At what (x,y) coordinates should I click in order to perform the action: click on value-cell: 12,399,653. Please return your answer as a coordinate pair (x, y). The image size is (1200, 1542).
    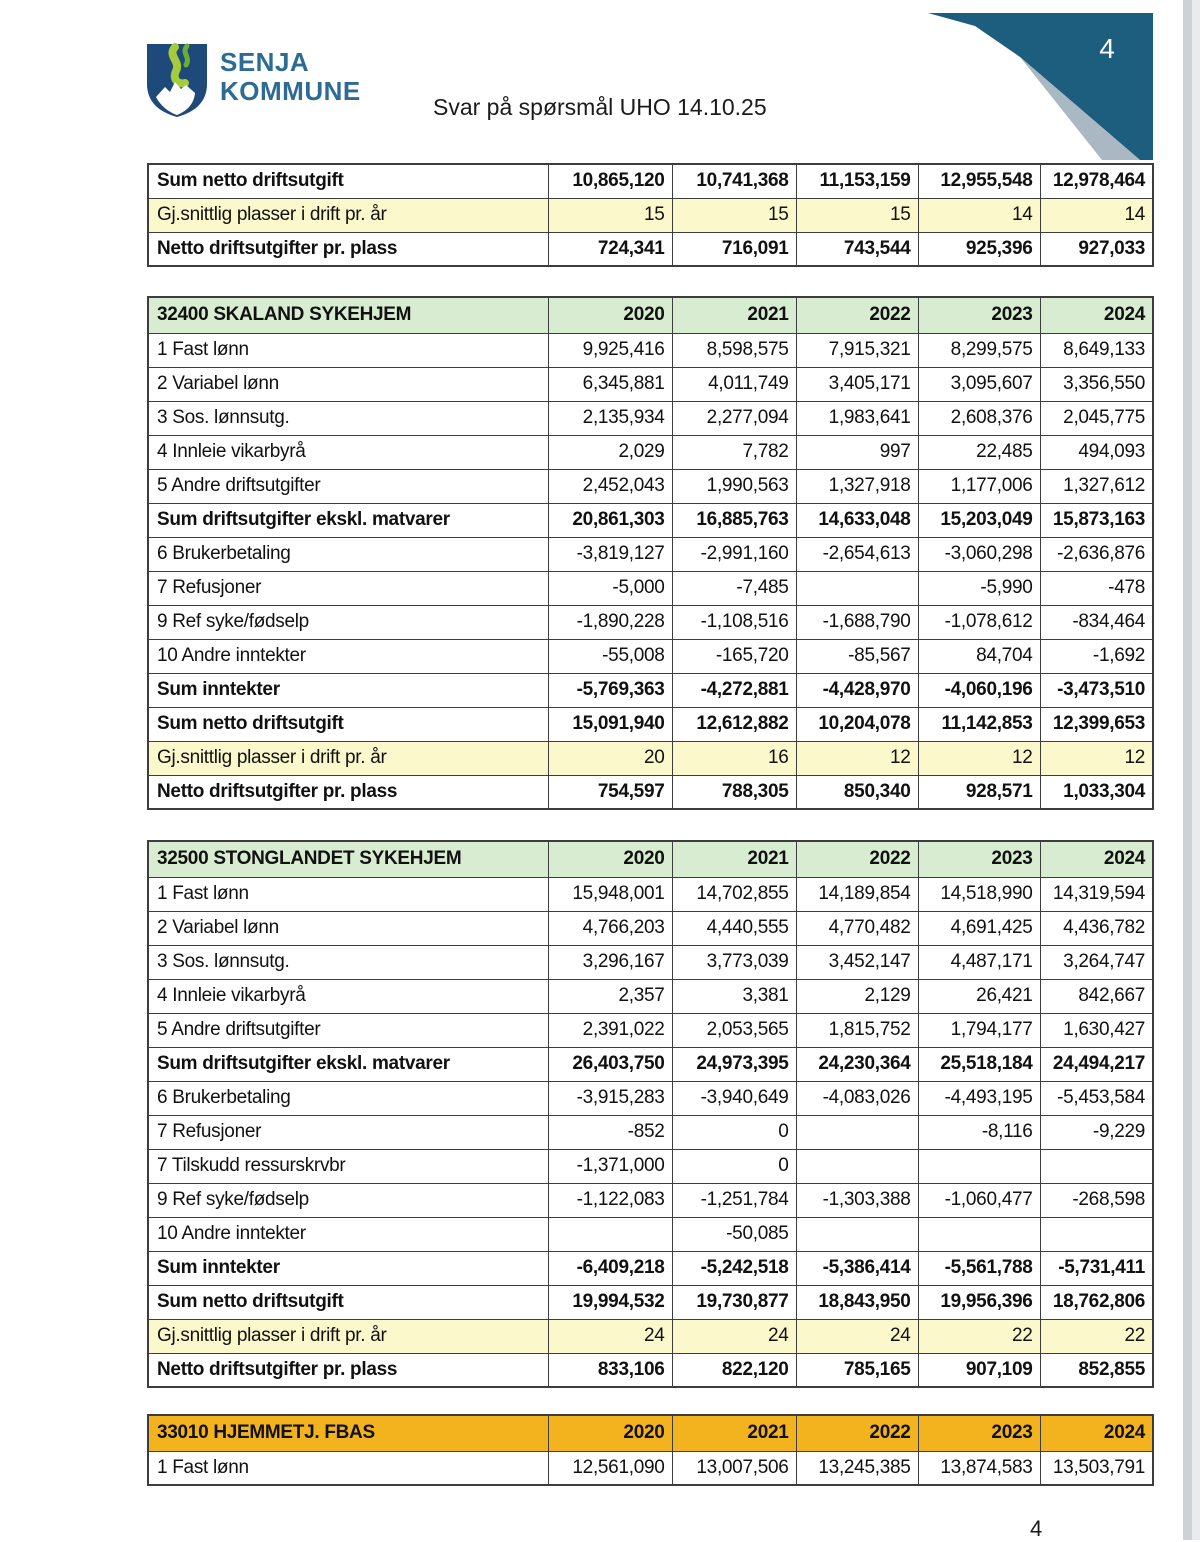
    Looking at the image, I should click on (1096, 724).